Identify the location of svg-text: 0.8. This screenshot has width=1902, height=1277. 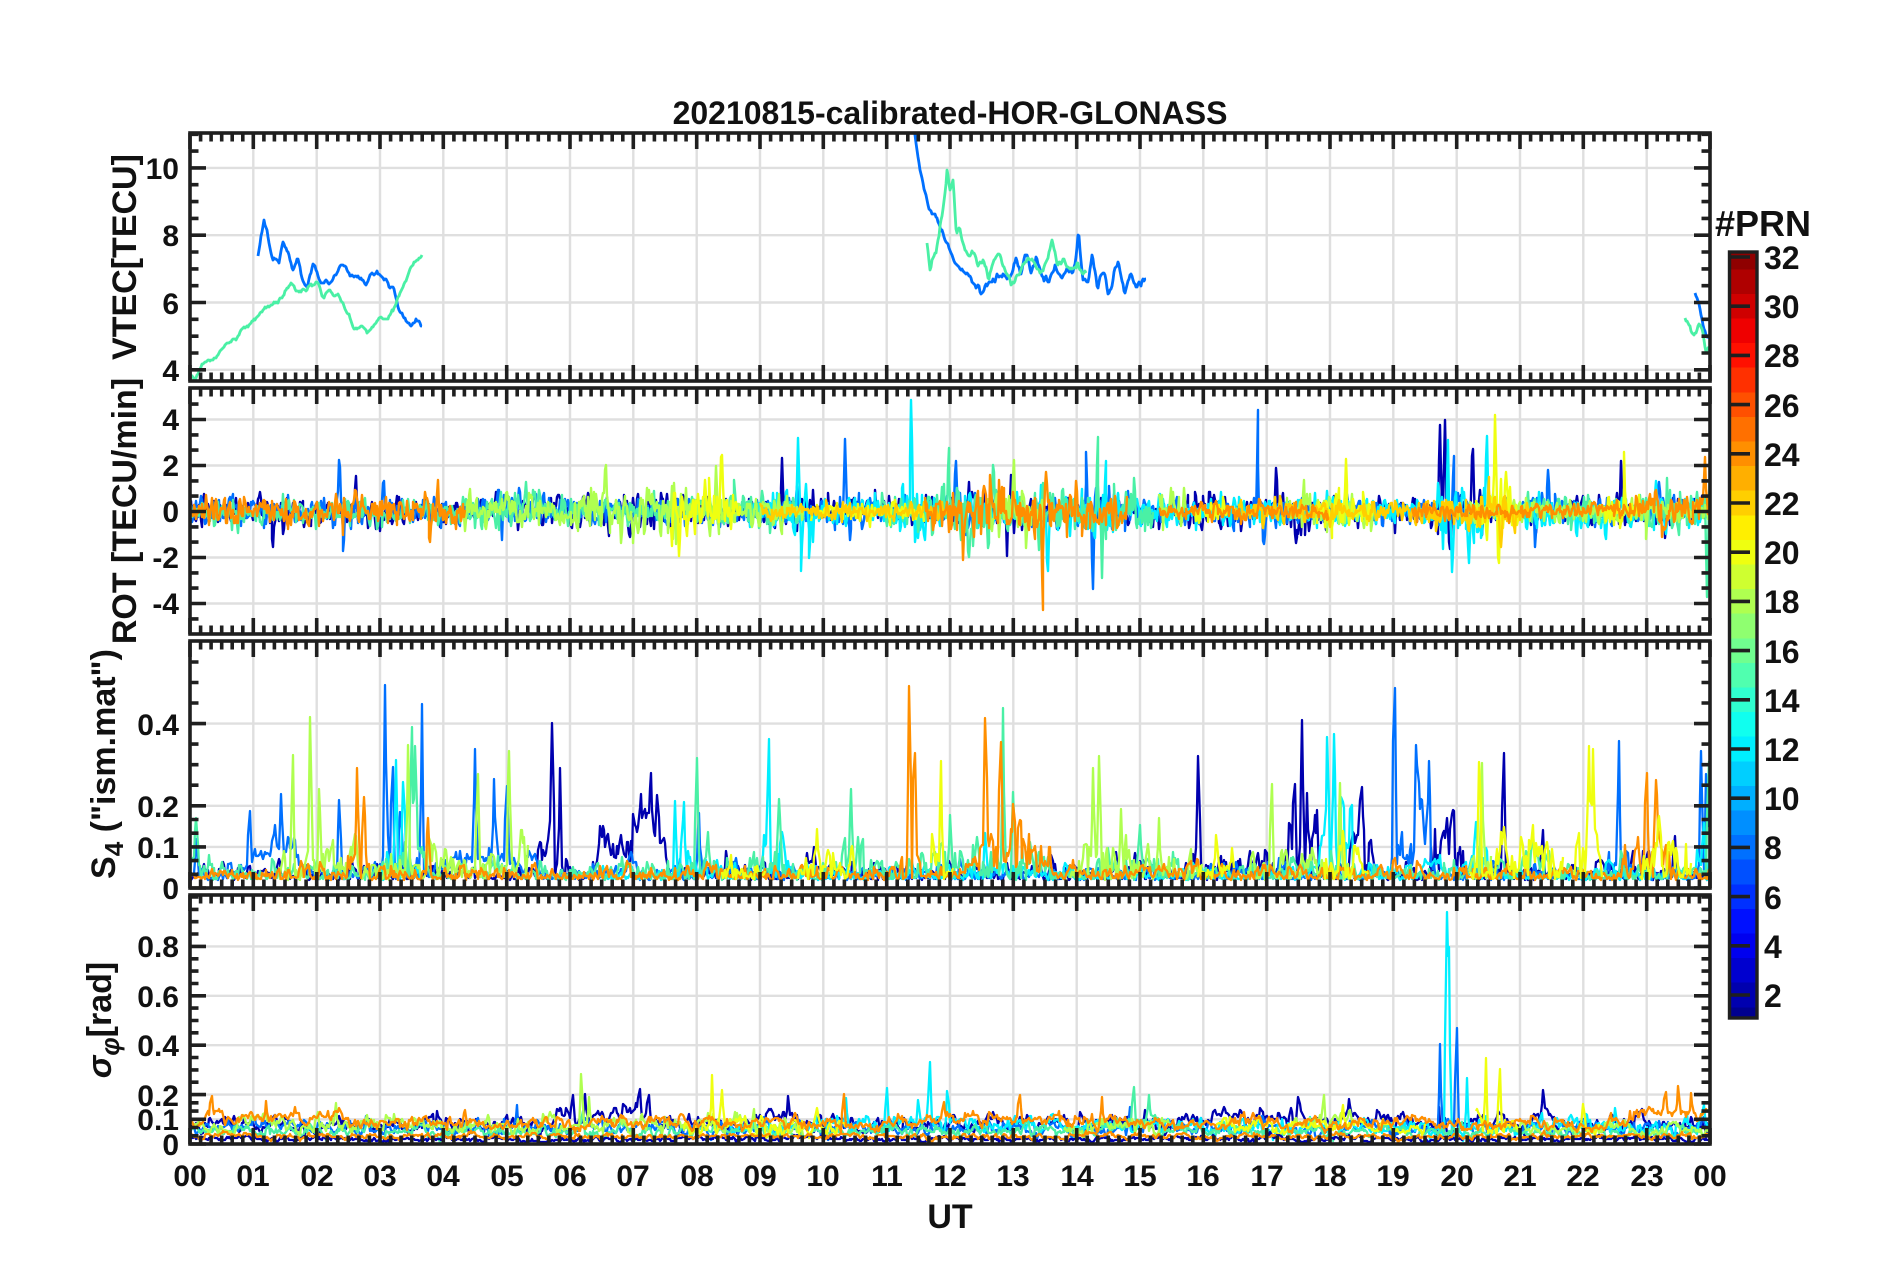
(158, 947).